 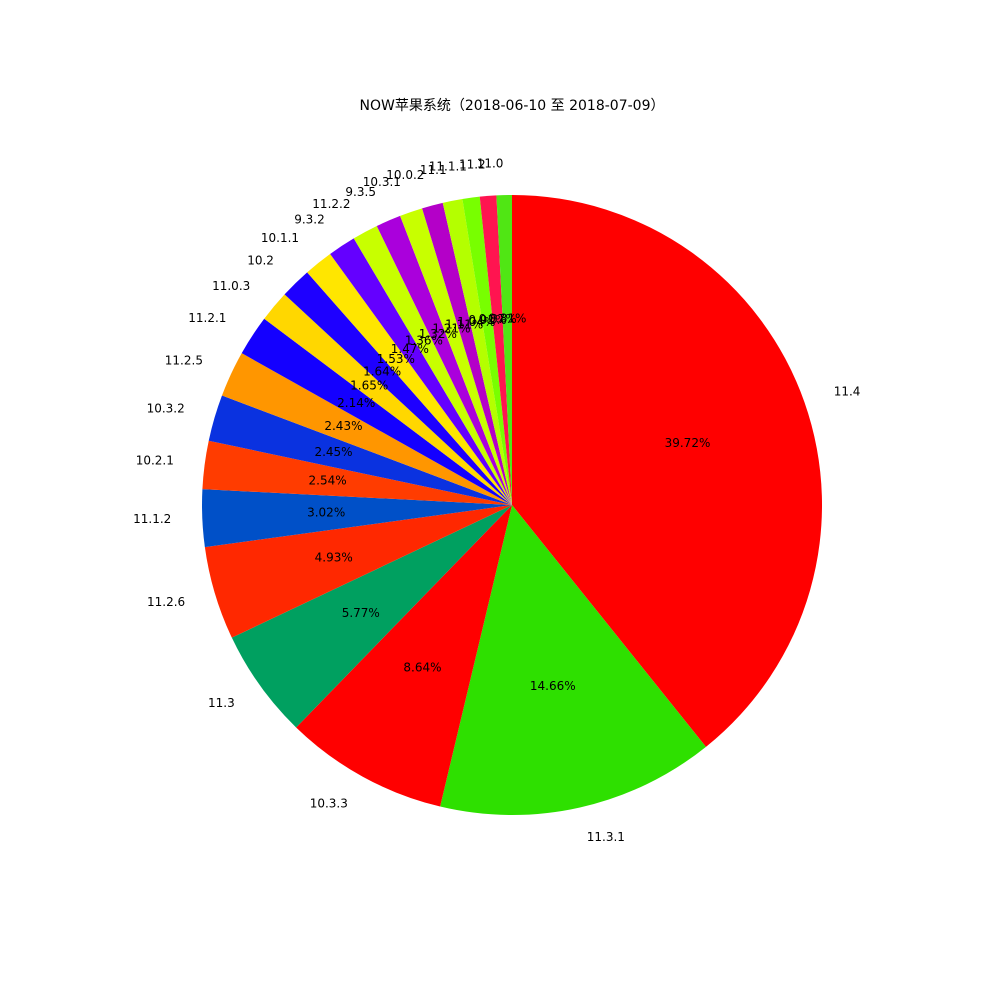 I want to click on slice-percentage-label: 1.11%, so click(x=464, y=325).